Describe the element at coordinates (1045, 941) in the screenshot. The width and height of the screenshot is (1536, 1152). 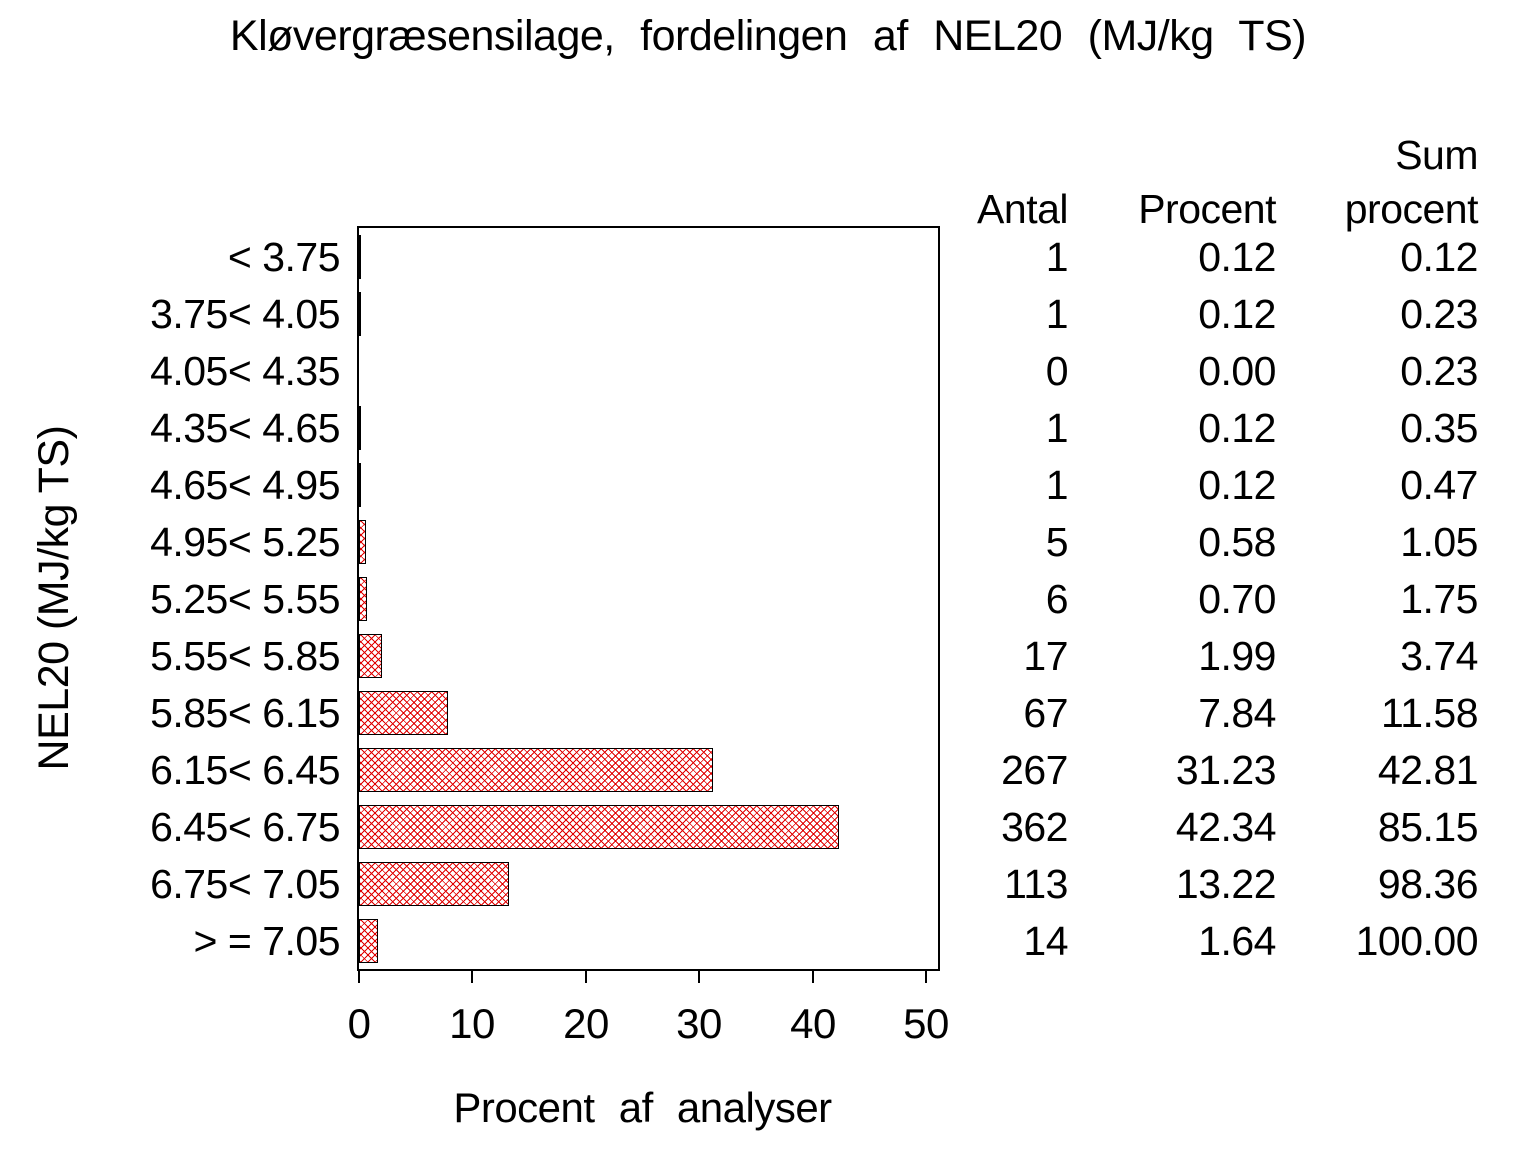
I see `table-cell-antal: 14` at that location.